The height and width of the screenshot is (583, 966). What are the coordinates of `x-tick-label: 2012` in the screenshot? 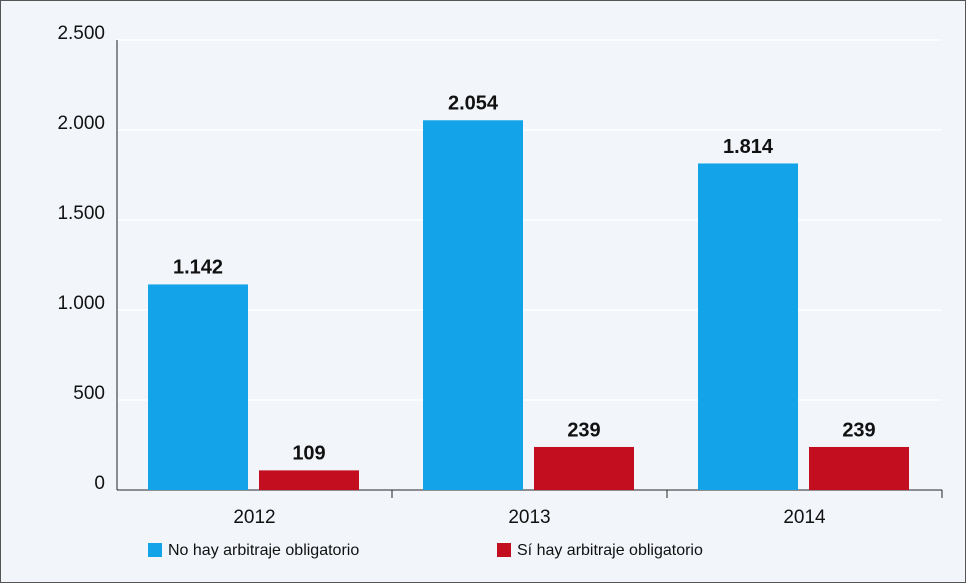 It's located at (254, 517).